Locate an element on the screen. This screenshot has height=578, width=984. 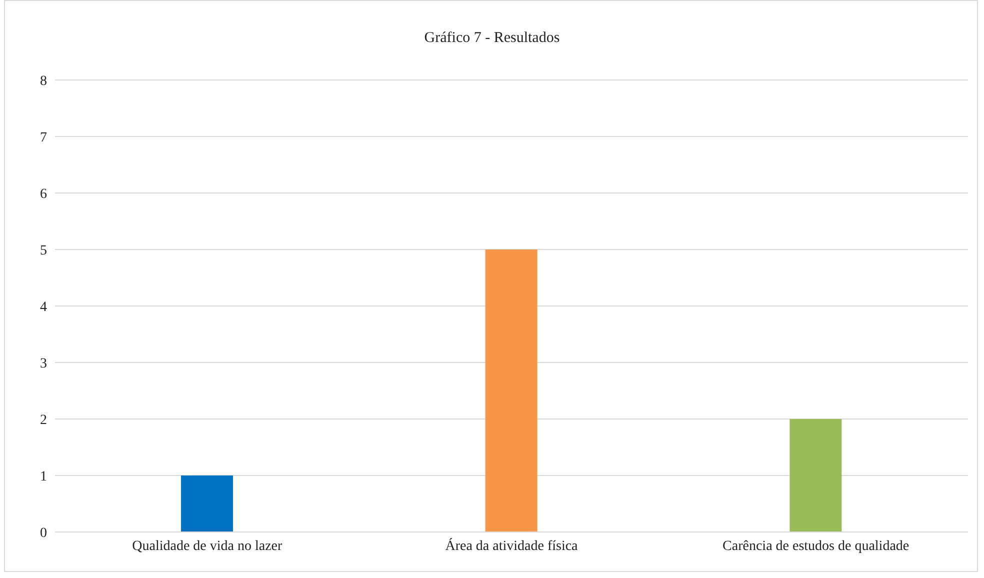
y-tick-label: 2 is located at coordinates (43, 420).